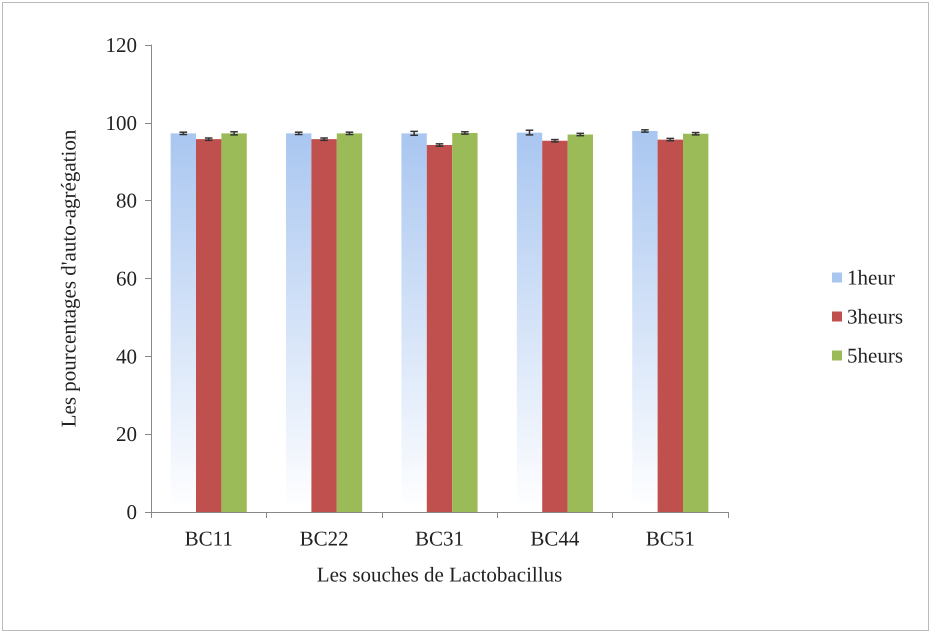  I want to click on x-tick-label: BC44, so click(555, 538).